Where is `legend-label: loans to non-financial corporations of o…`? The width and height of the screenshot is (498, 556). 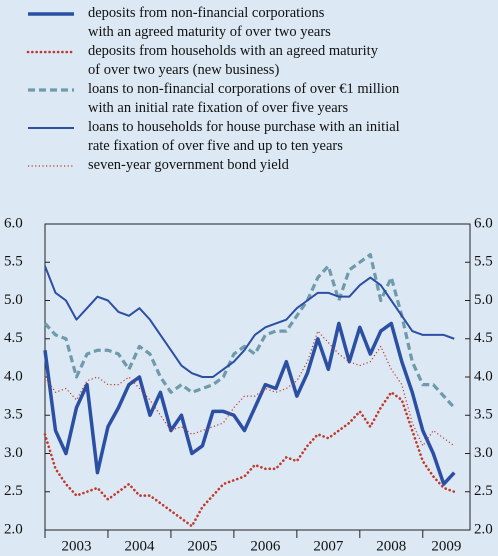 legend-label: loans to non-financial corporations of o… is located at coordinates (244, 98).